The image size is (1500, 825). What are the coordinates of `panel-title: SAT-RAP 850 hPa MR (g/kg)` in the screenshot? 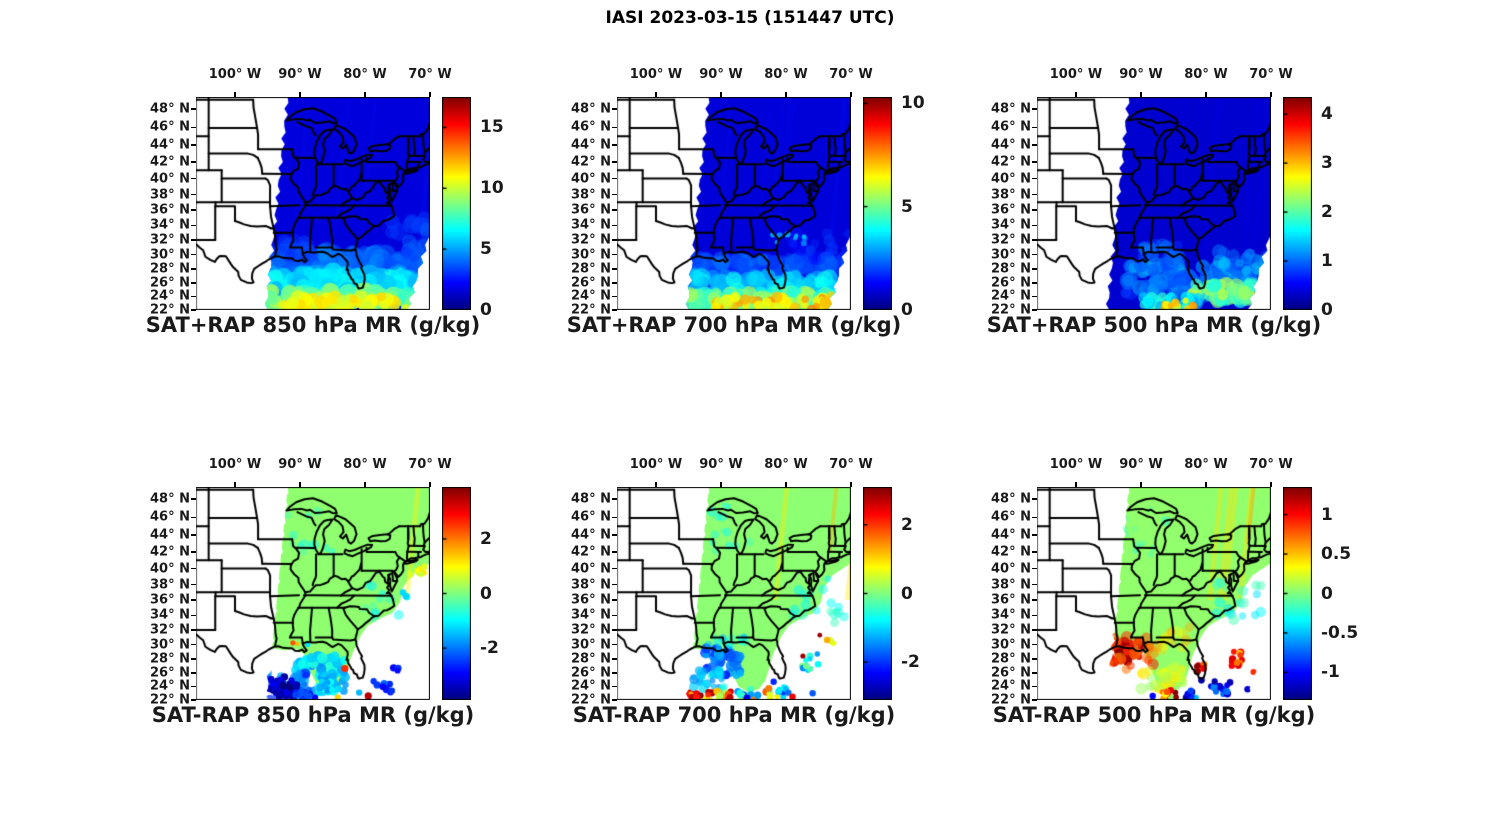 It's located at (313, 715).